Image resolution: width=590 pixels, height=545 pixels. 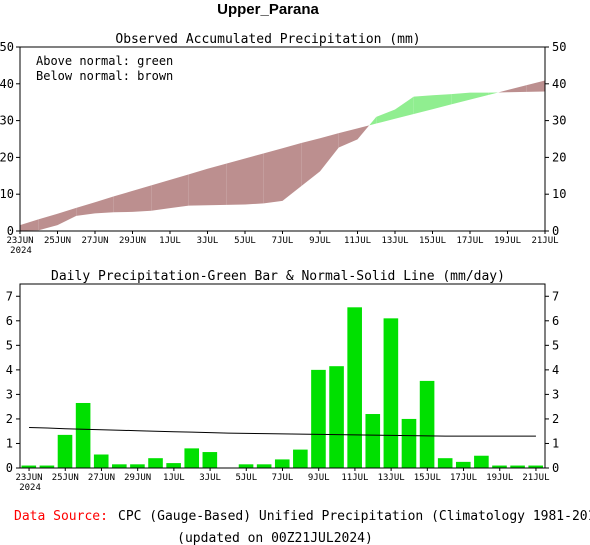 I want to click on y-tick-label-right: 10, so click(x=559, y=194).